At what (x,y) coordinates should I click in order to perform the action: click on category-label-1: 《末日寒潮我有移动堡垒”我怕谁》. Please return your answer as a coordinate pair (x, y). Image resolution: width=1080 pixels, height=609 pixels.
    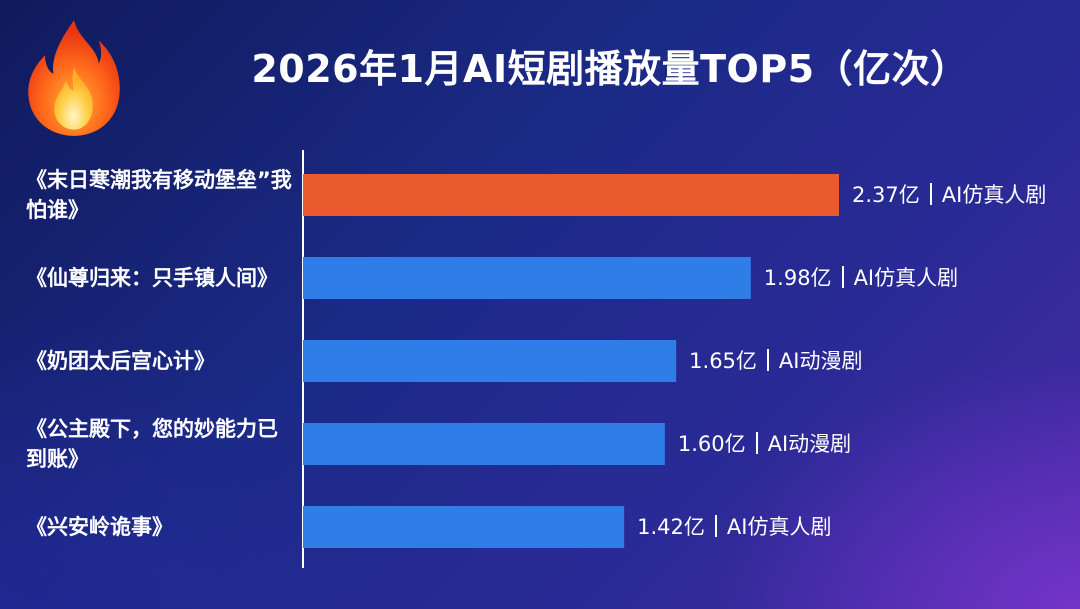
    Looking at the image, I should click on (159, 195).